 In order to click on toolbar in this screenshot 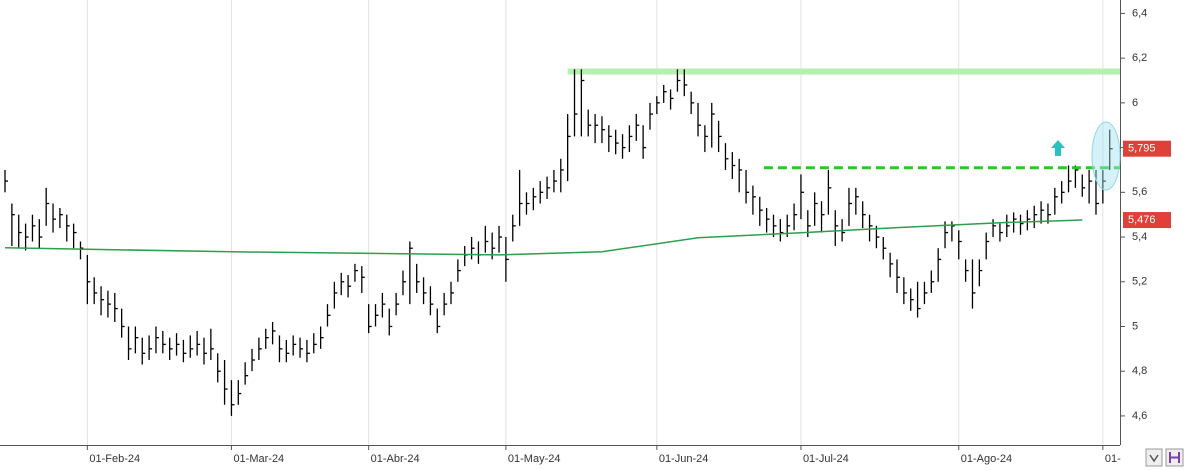, I will do `click(1164, 457)`.